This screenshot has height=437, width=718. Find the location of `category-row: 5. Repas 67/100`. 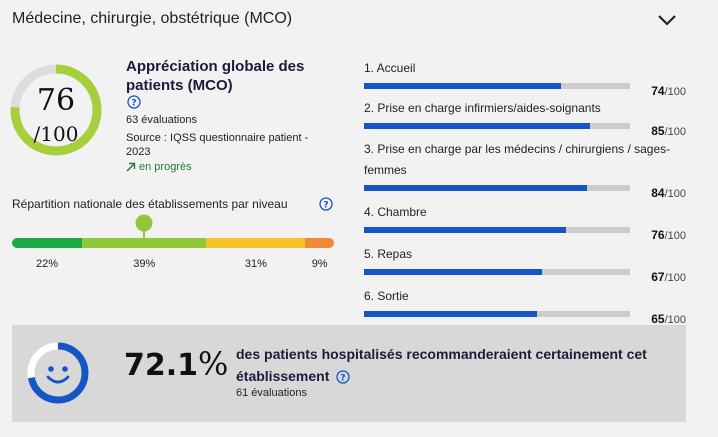

category-row: 5. Repas 67/100 is located at coordinates (525, 264).